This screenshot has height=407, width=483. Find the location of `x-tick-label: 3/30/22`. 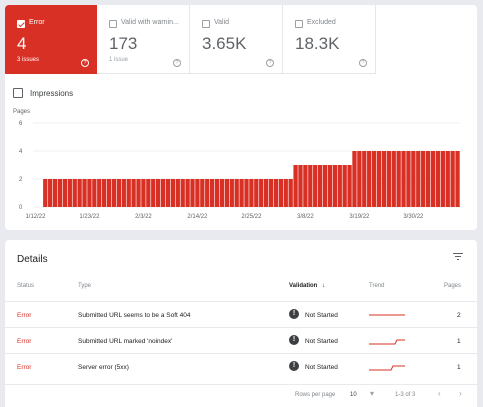

x-tick-label: 3/30/22 is located at coordinates (413, 217).